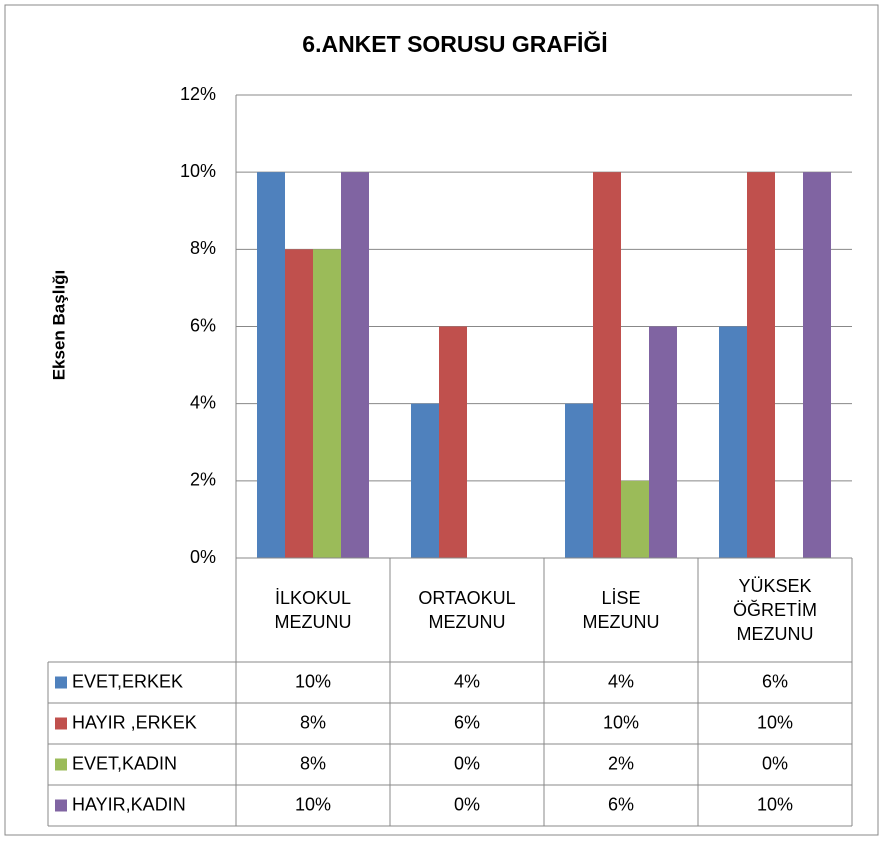 The width and height of the screenshot is (883, 842). I want to click on legend-label: HAYIR ,ERKEK, so click(134, 722).